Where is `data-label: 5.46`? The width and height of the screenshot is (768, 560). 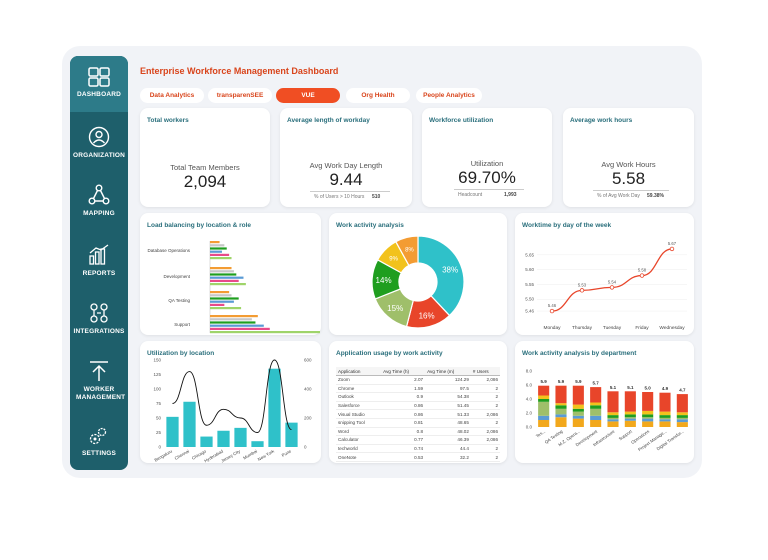
data-label: 5.46 is located at coordinates (552, 305).